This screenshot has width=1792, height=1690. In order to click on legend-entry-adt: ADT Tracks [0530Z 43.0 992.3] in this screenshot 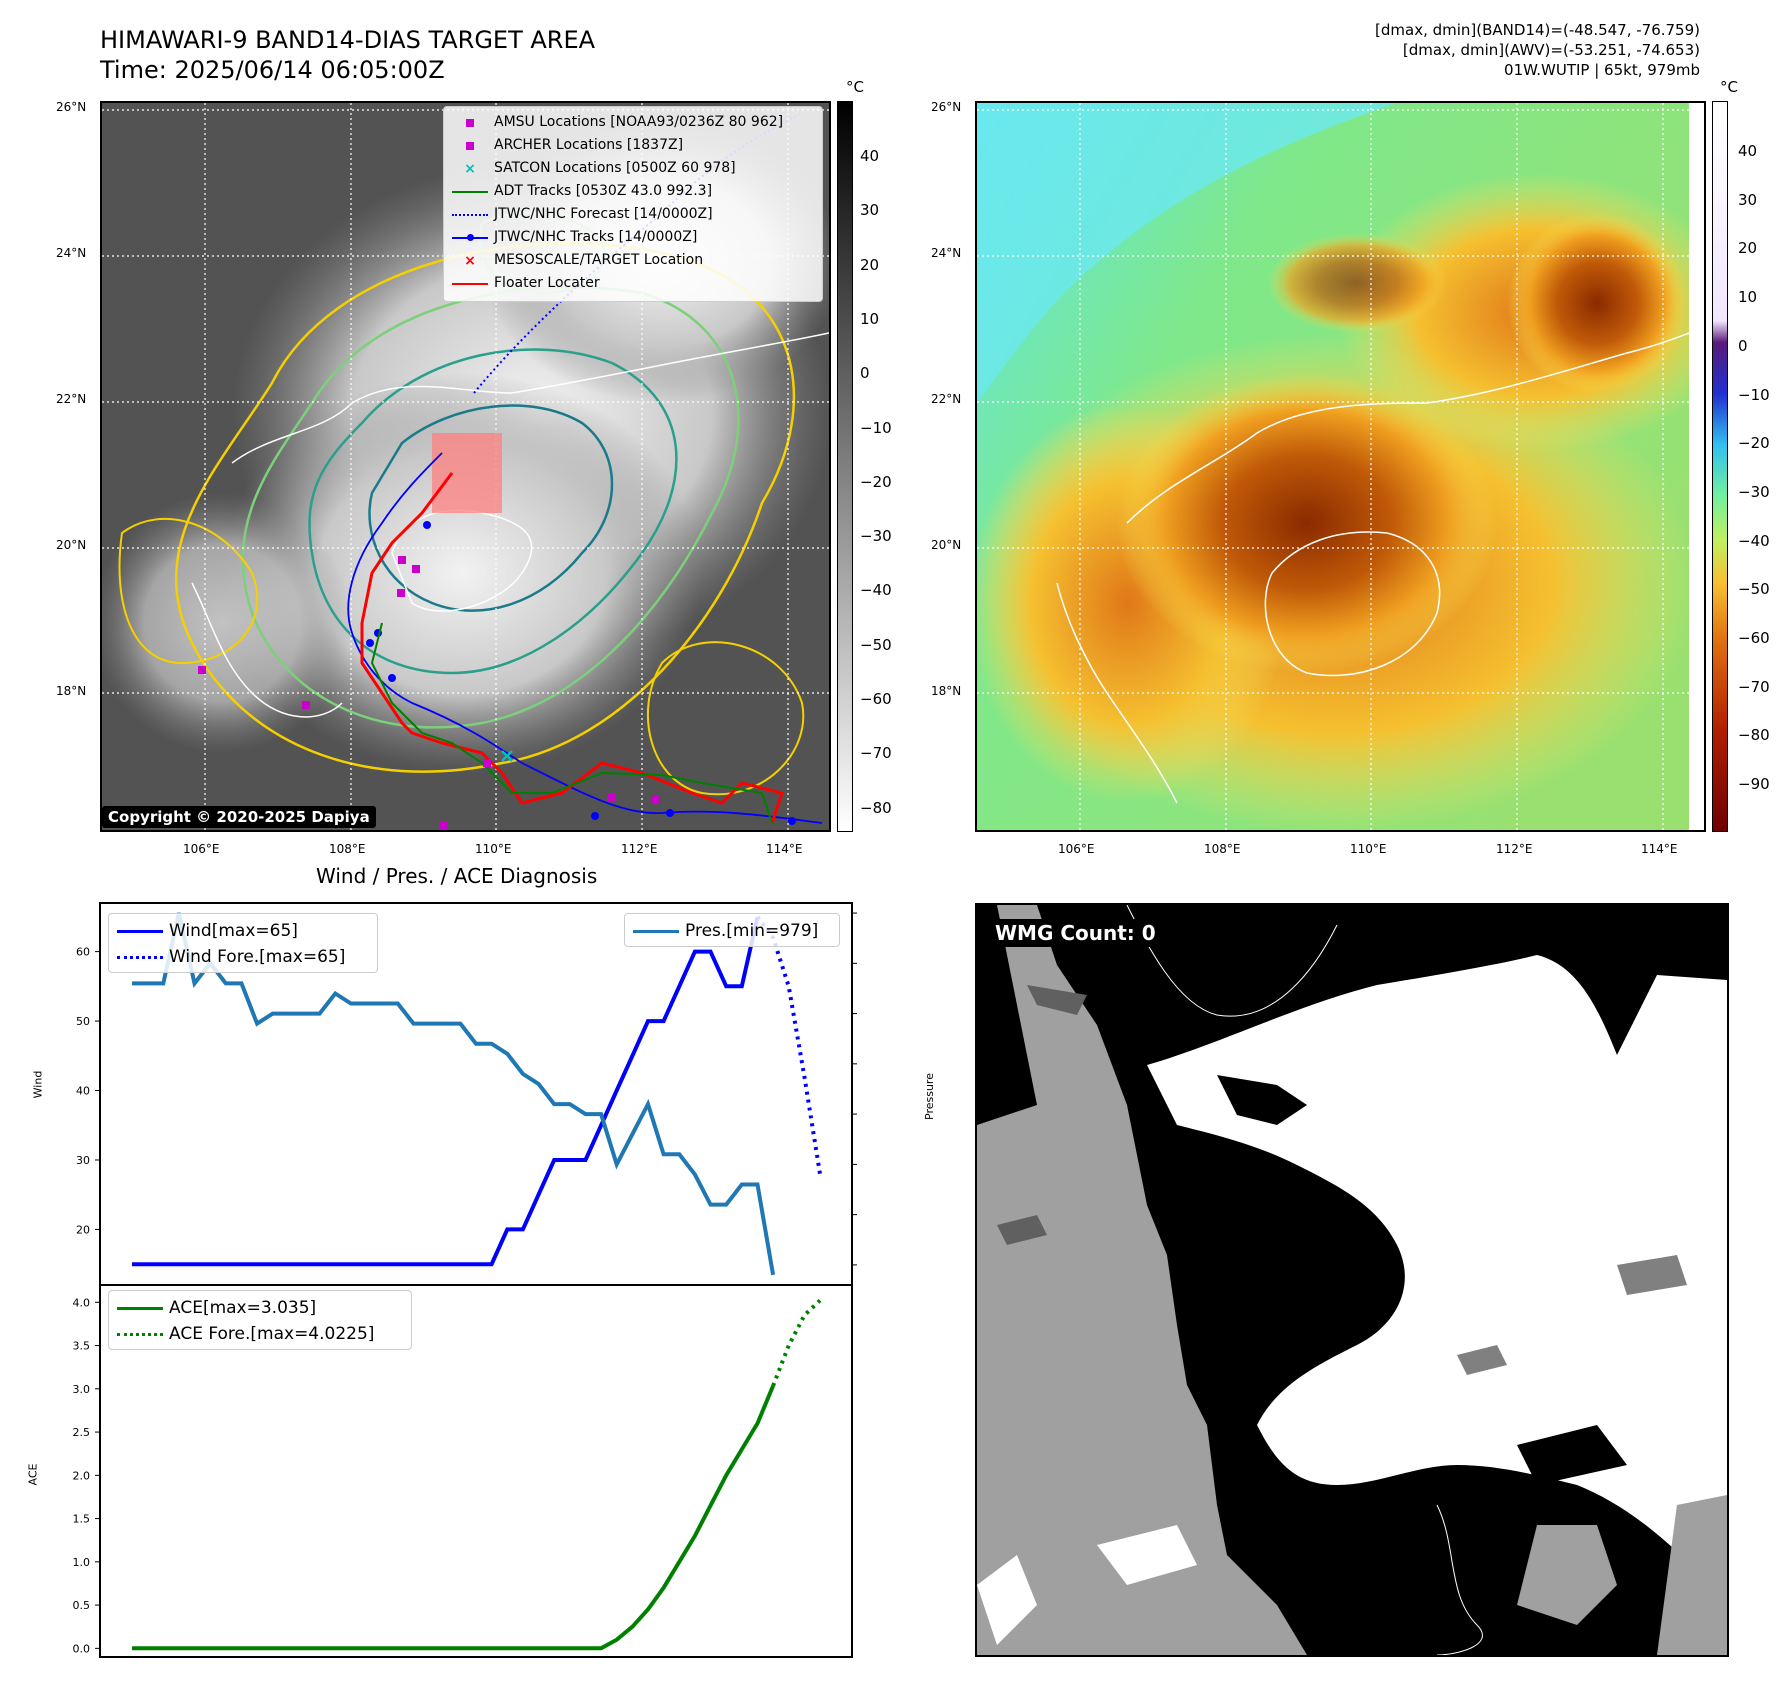, I will do `click(633, 191)`.